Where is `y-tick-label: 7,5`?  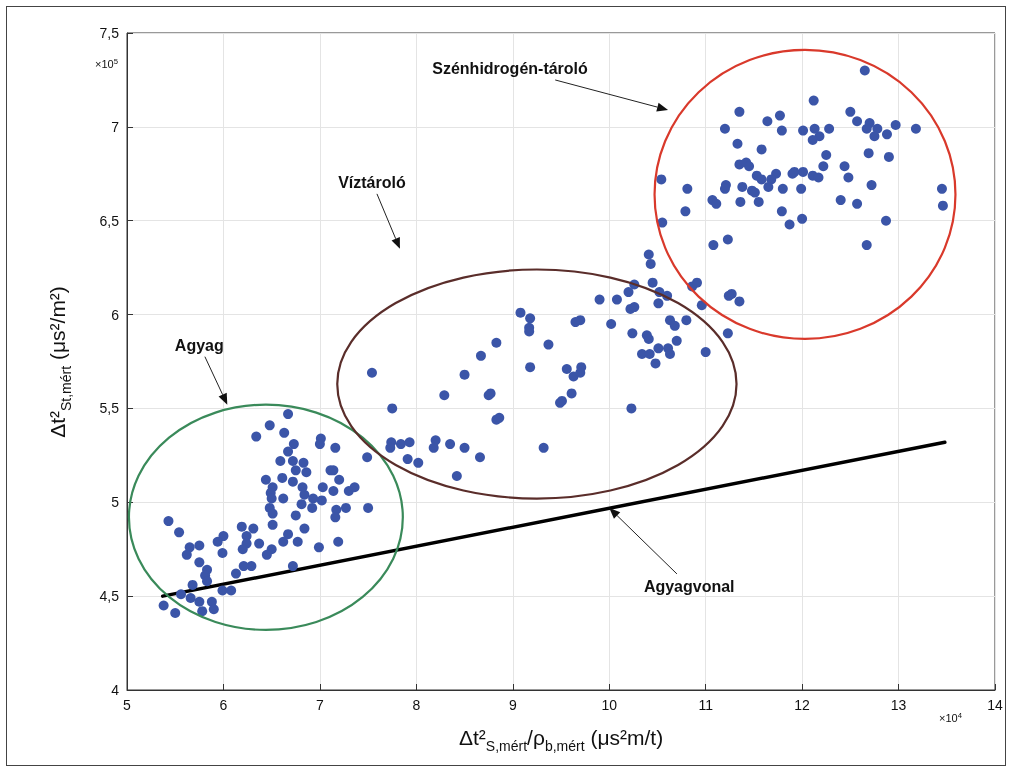 y-tick-label: 7,5 is located at coordinates (109, 33).